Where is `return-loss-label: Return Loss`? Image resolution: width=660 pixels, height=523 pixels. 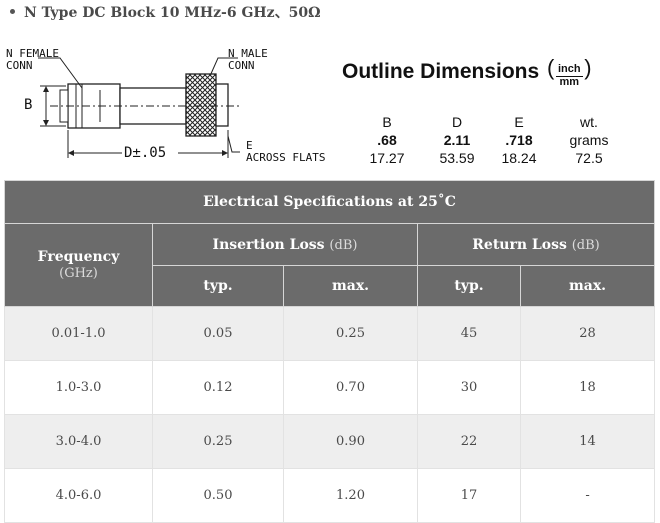
return-loss-label: Return Loss is located at coordinates (519, 244).